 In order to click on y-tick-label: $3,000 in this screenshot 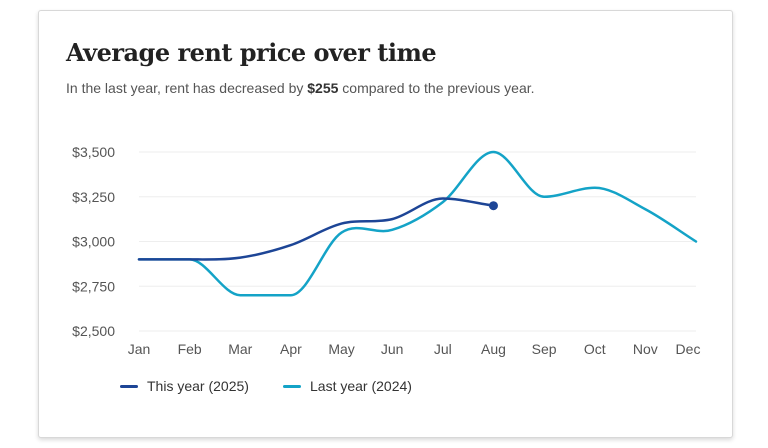, I will do `click(93, 242)`.